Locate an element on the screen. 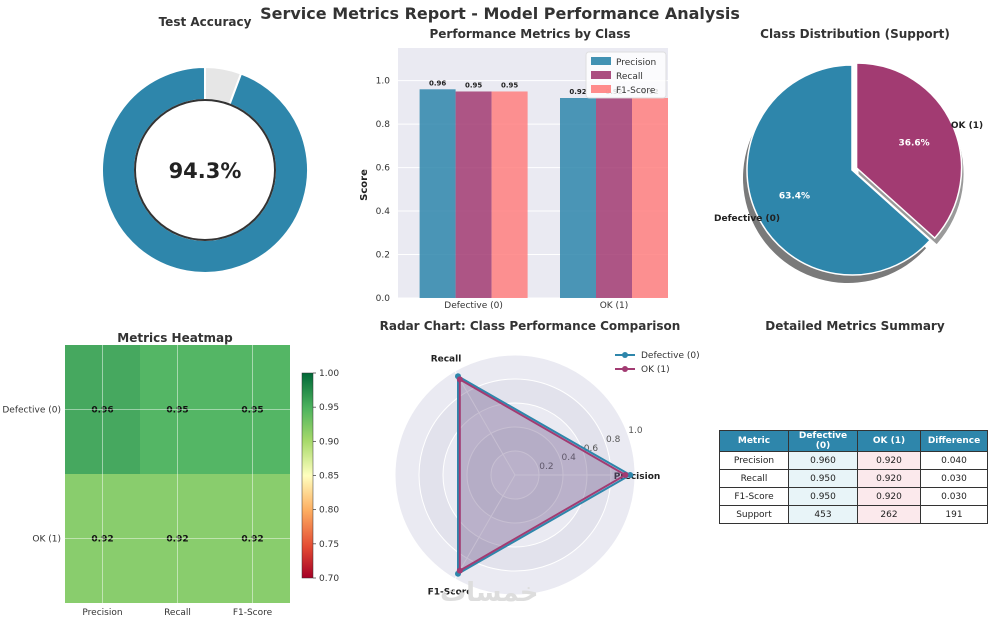  heatmap-col-label: Recall is located at coordinates (177, 613).